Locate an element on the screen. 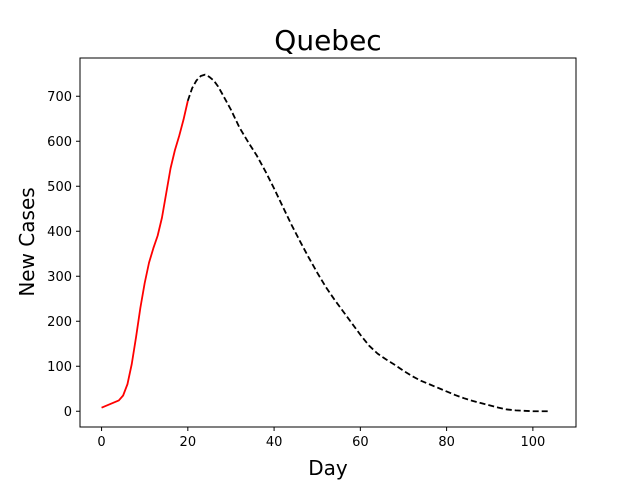  y-axis: 0 100 200 300 400 500 600 700 is located at coordinates (63, 255).